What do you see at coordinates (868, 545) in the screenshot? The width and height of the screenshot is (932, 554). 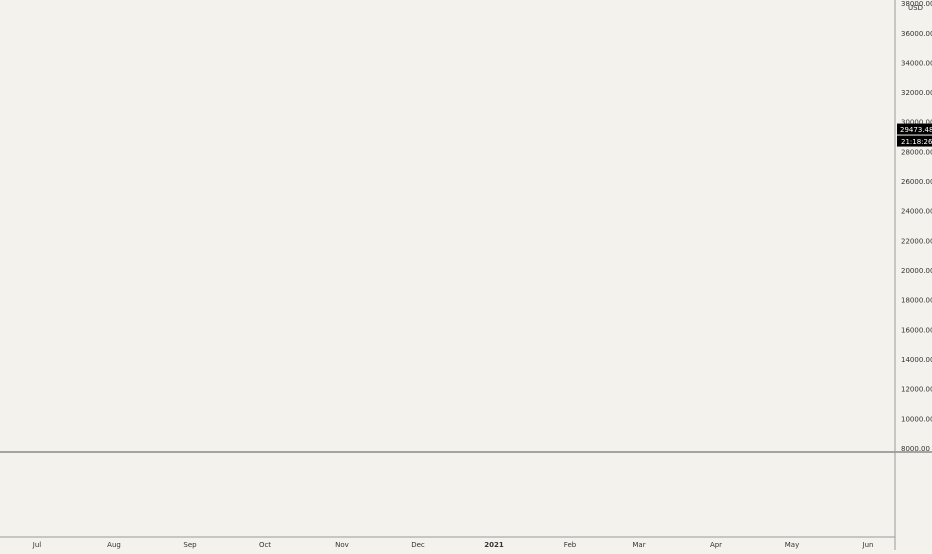 I see `time-tick-label: Jun` at bounding box center [868, 545].